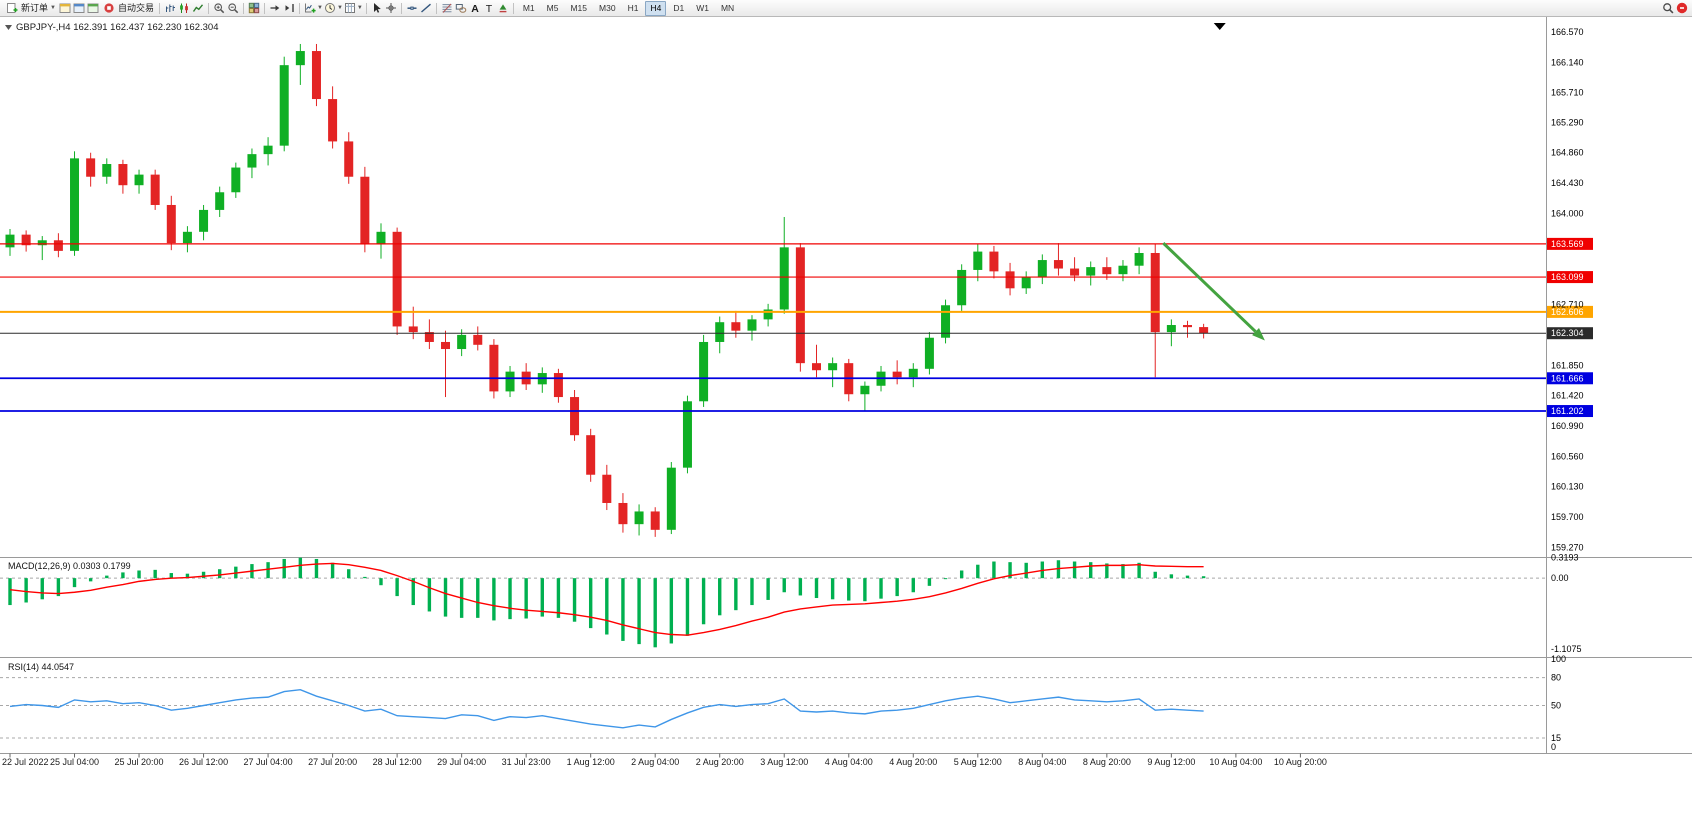 The image size is (1692, 840). What do you see at coordinates (702, 7) in the screenshot?
I see `timeframe-button-W1: W1` at bounding box center [702, 7].